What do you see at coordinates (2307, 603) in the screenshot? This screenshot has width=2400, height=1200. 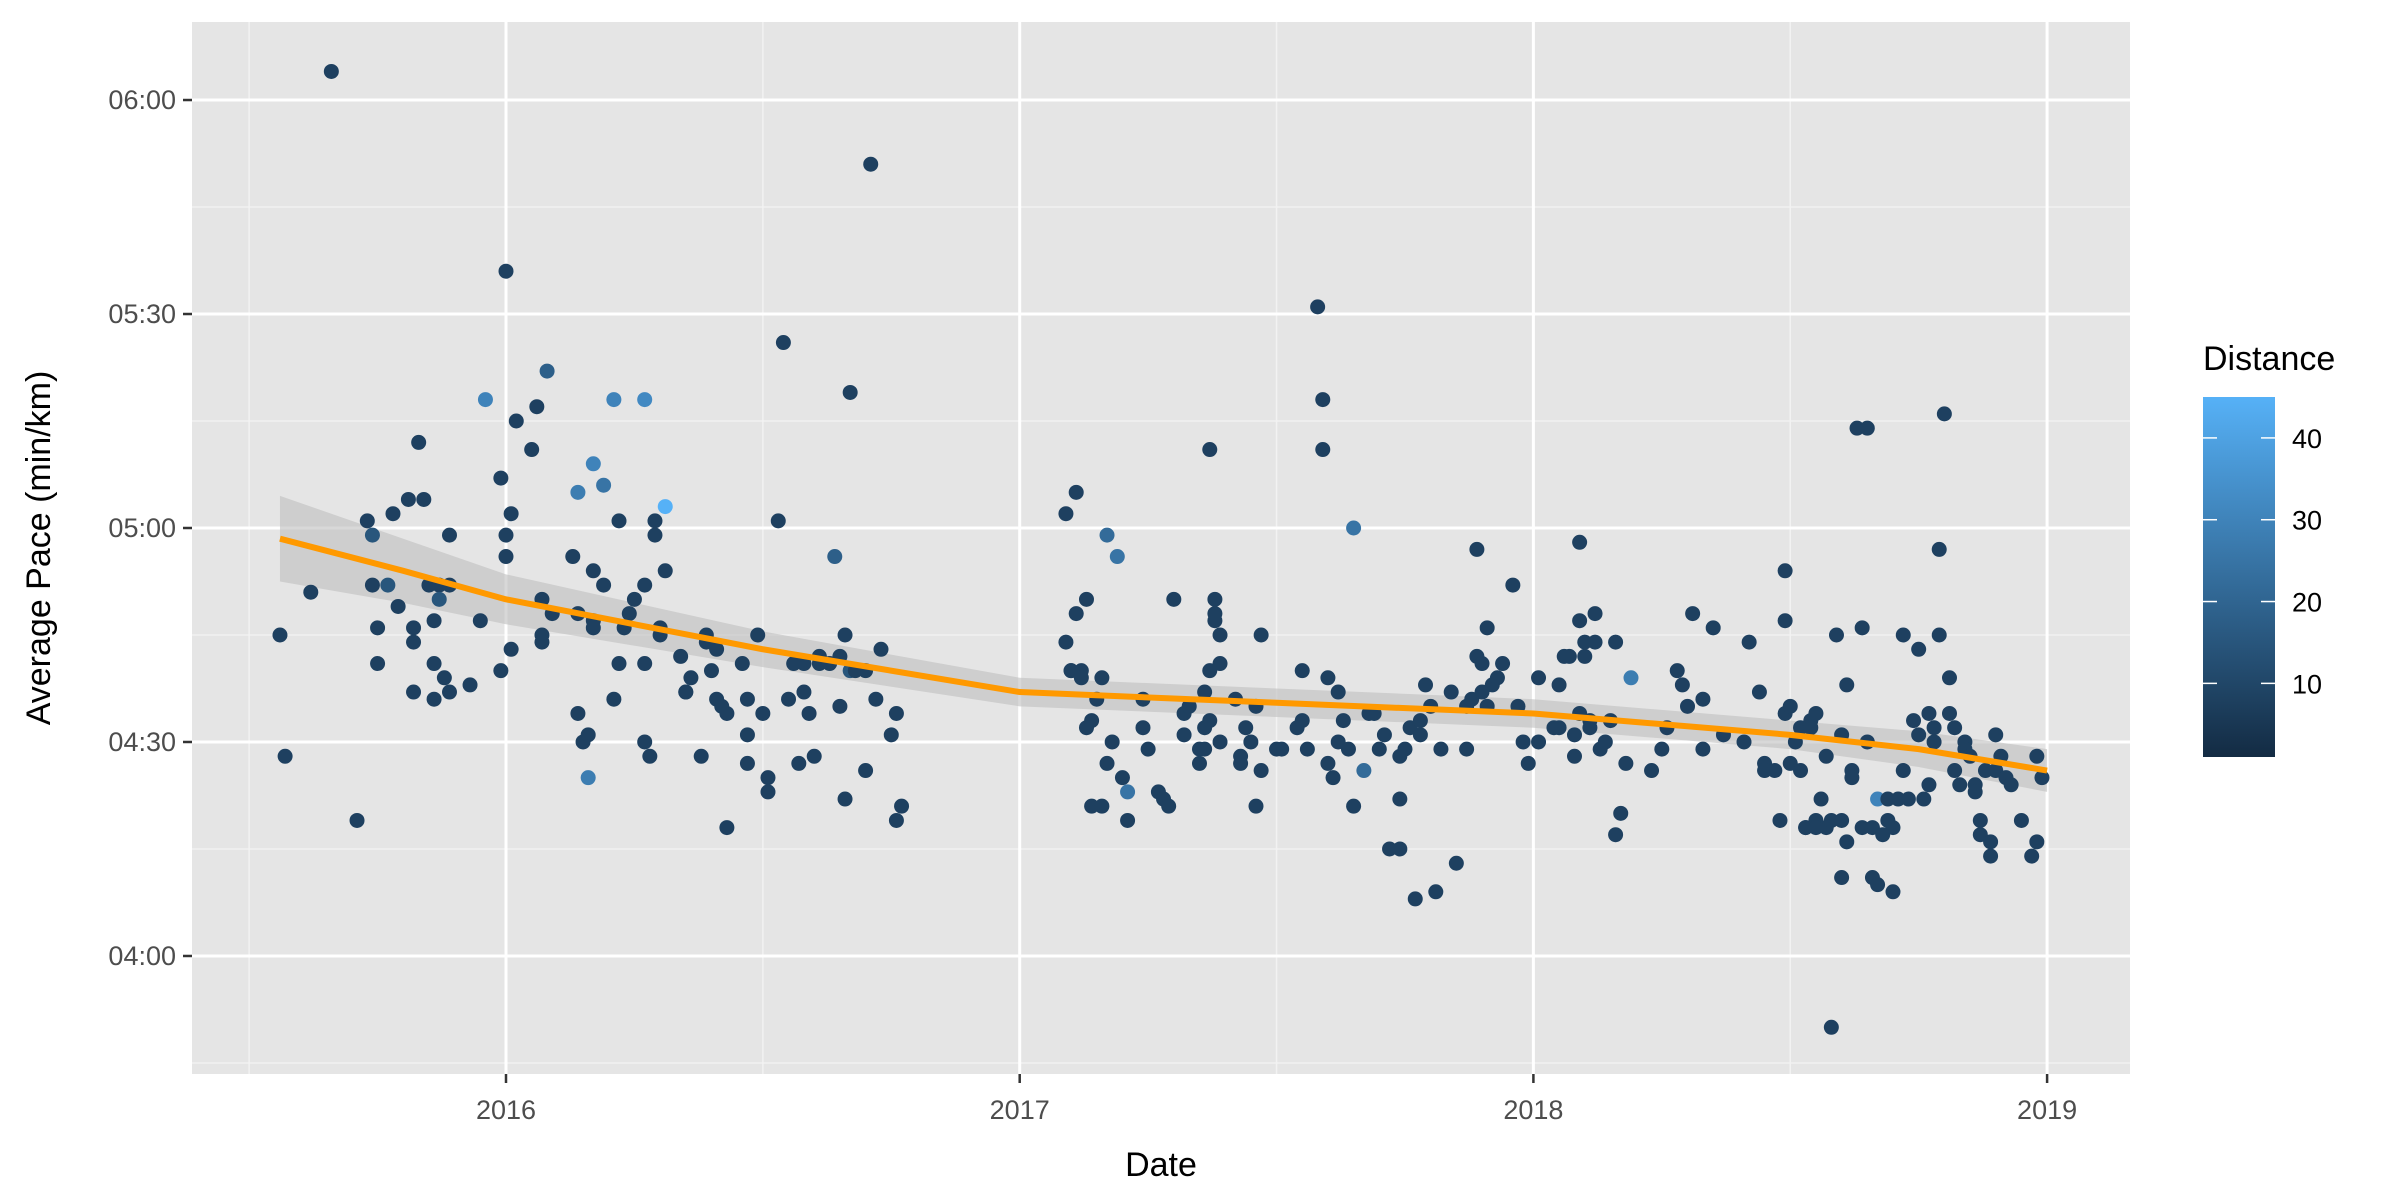 I see `legend-label: 20` at bounding box center [2307, 603].